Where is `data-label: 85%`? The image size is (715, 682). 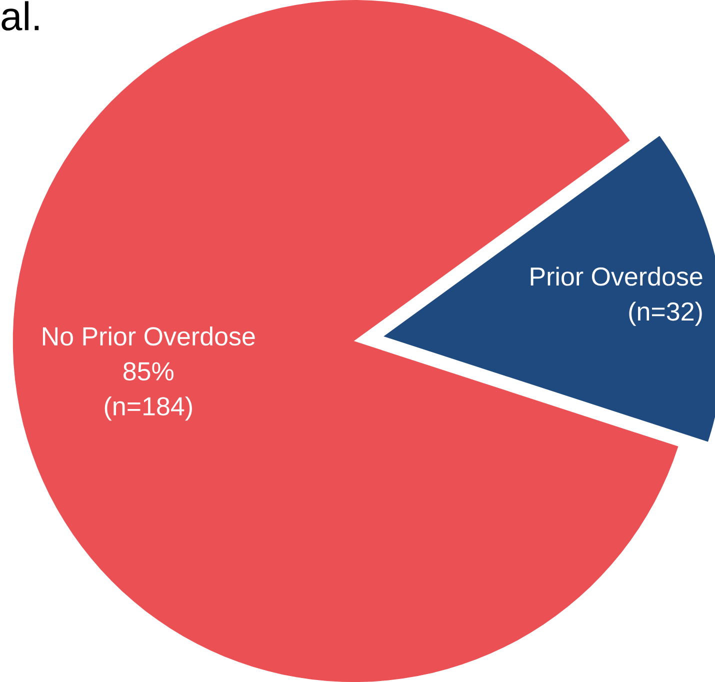 data-label: 85% is located at coordinates (149, 371).